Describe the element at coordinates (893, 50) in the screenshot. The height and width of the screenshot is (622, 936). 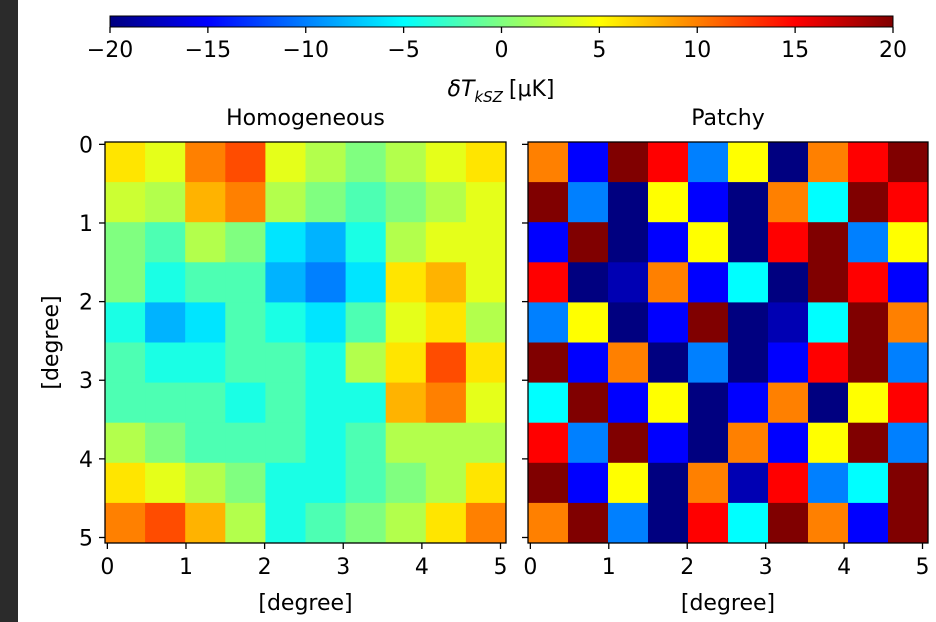
I see `colorbar-tick-label: 20` at that location.